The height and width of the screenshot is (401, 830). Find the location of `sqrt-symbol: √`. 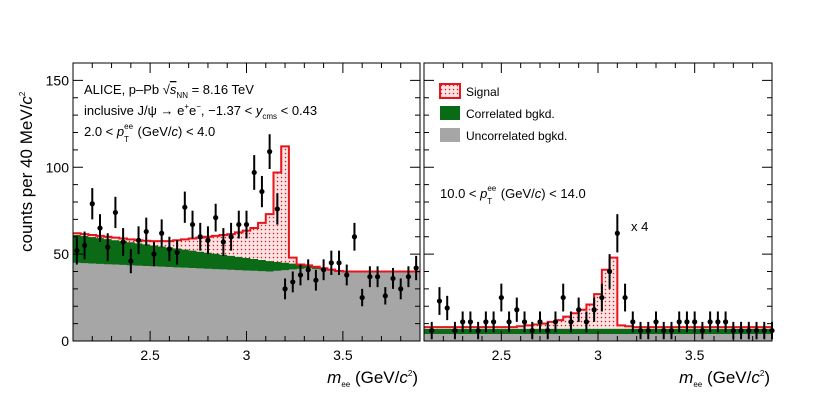

sqrt-symbol: √ is located at coordinates (167, 89).